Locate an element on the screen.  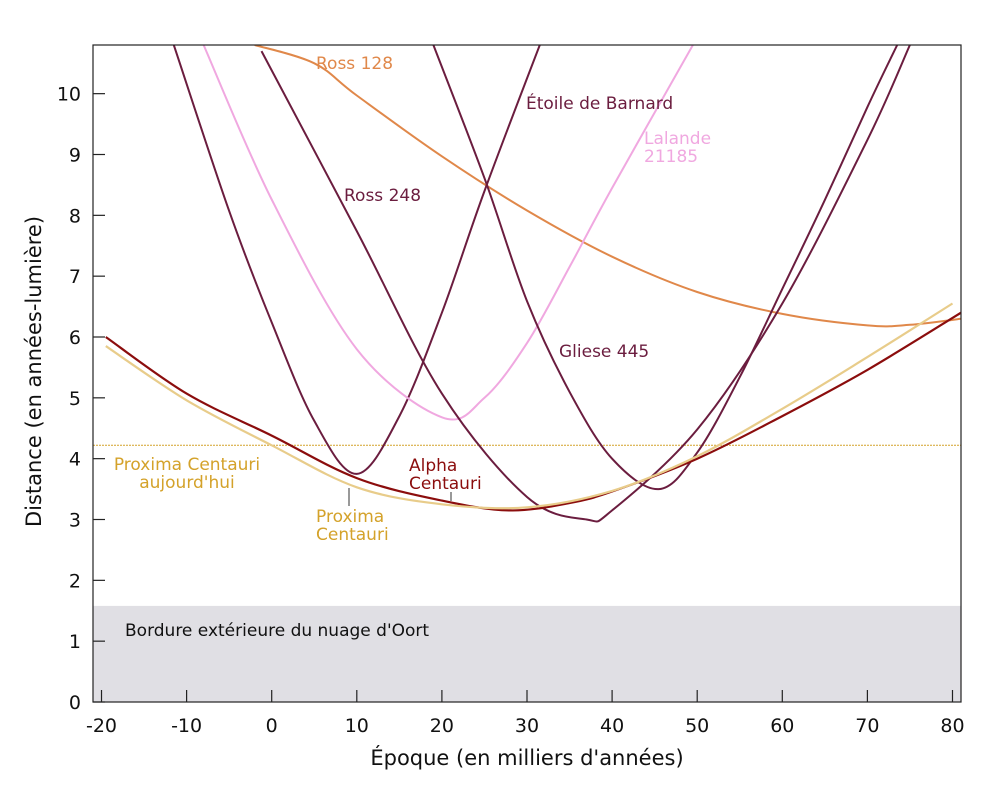
series-label-line: Gliese 445 is located at coordinates (604, 352).